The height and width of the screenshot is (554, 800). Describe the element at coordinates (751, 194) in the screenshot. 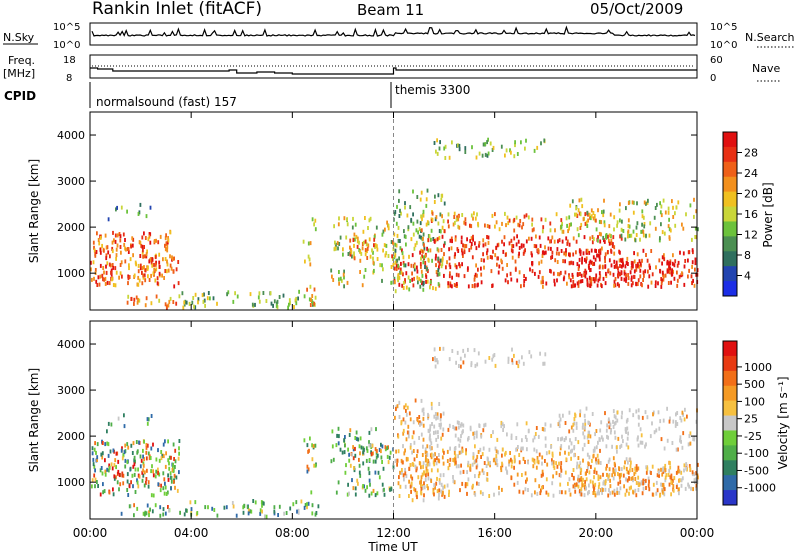

I see `colorbar-tick-label: 20` at that location.